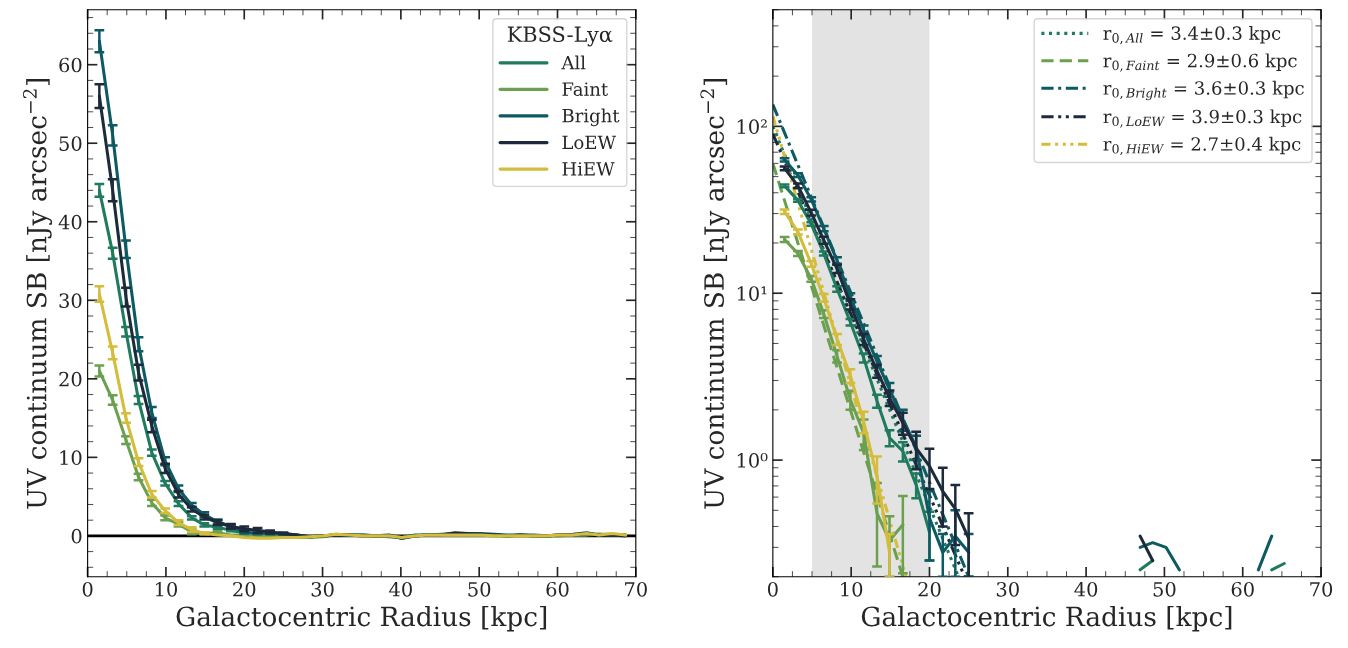 The height and width of the screenshot is (648, 1348). What do you see at coordinates (560, 36) in the screenshot?
I see `legend-title: KBSS-Lyα` at bounding box center [560, 36].